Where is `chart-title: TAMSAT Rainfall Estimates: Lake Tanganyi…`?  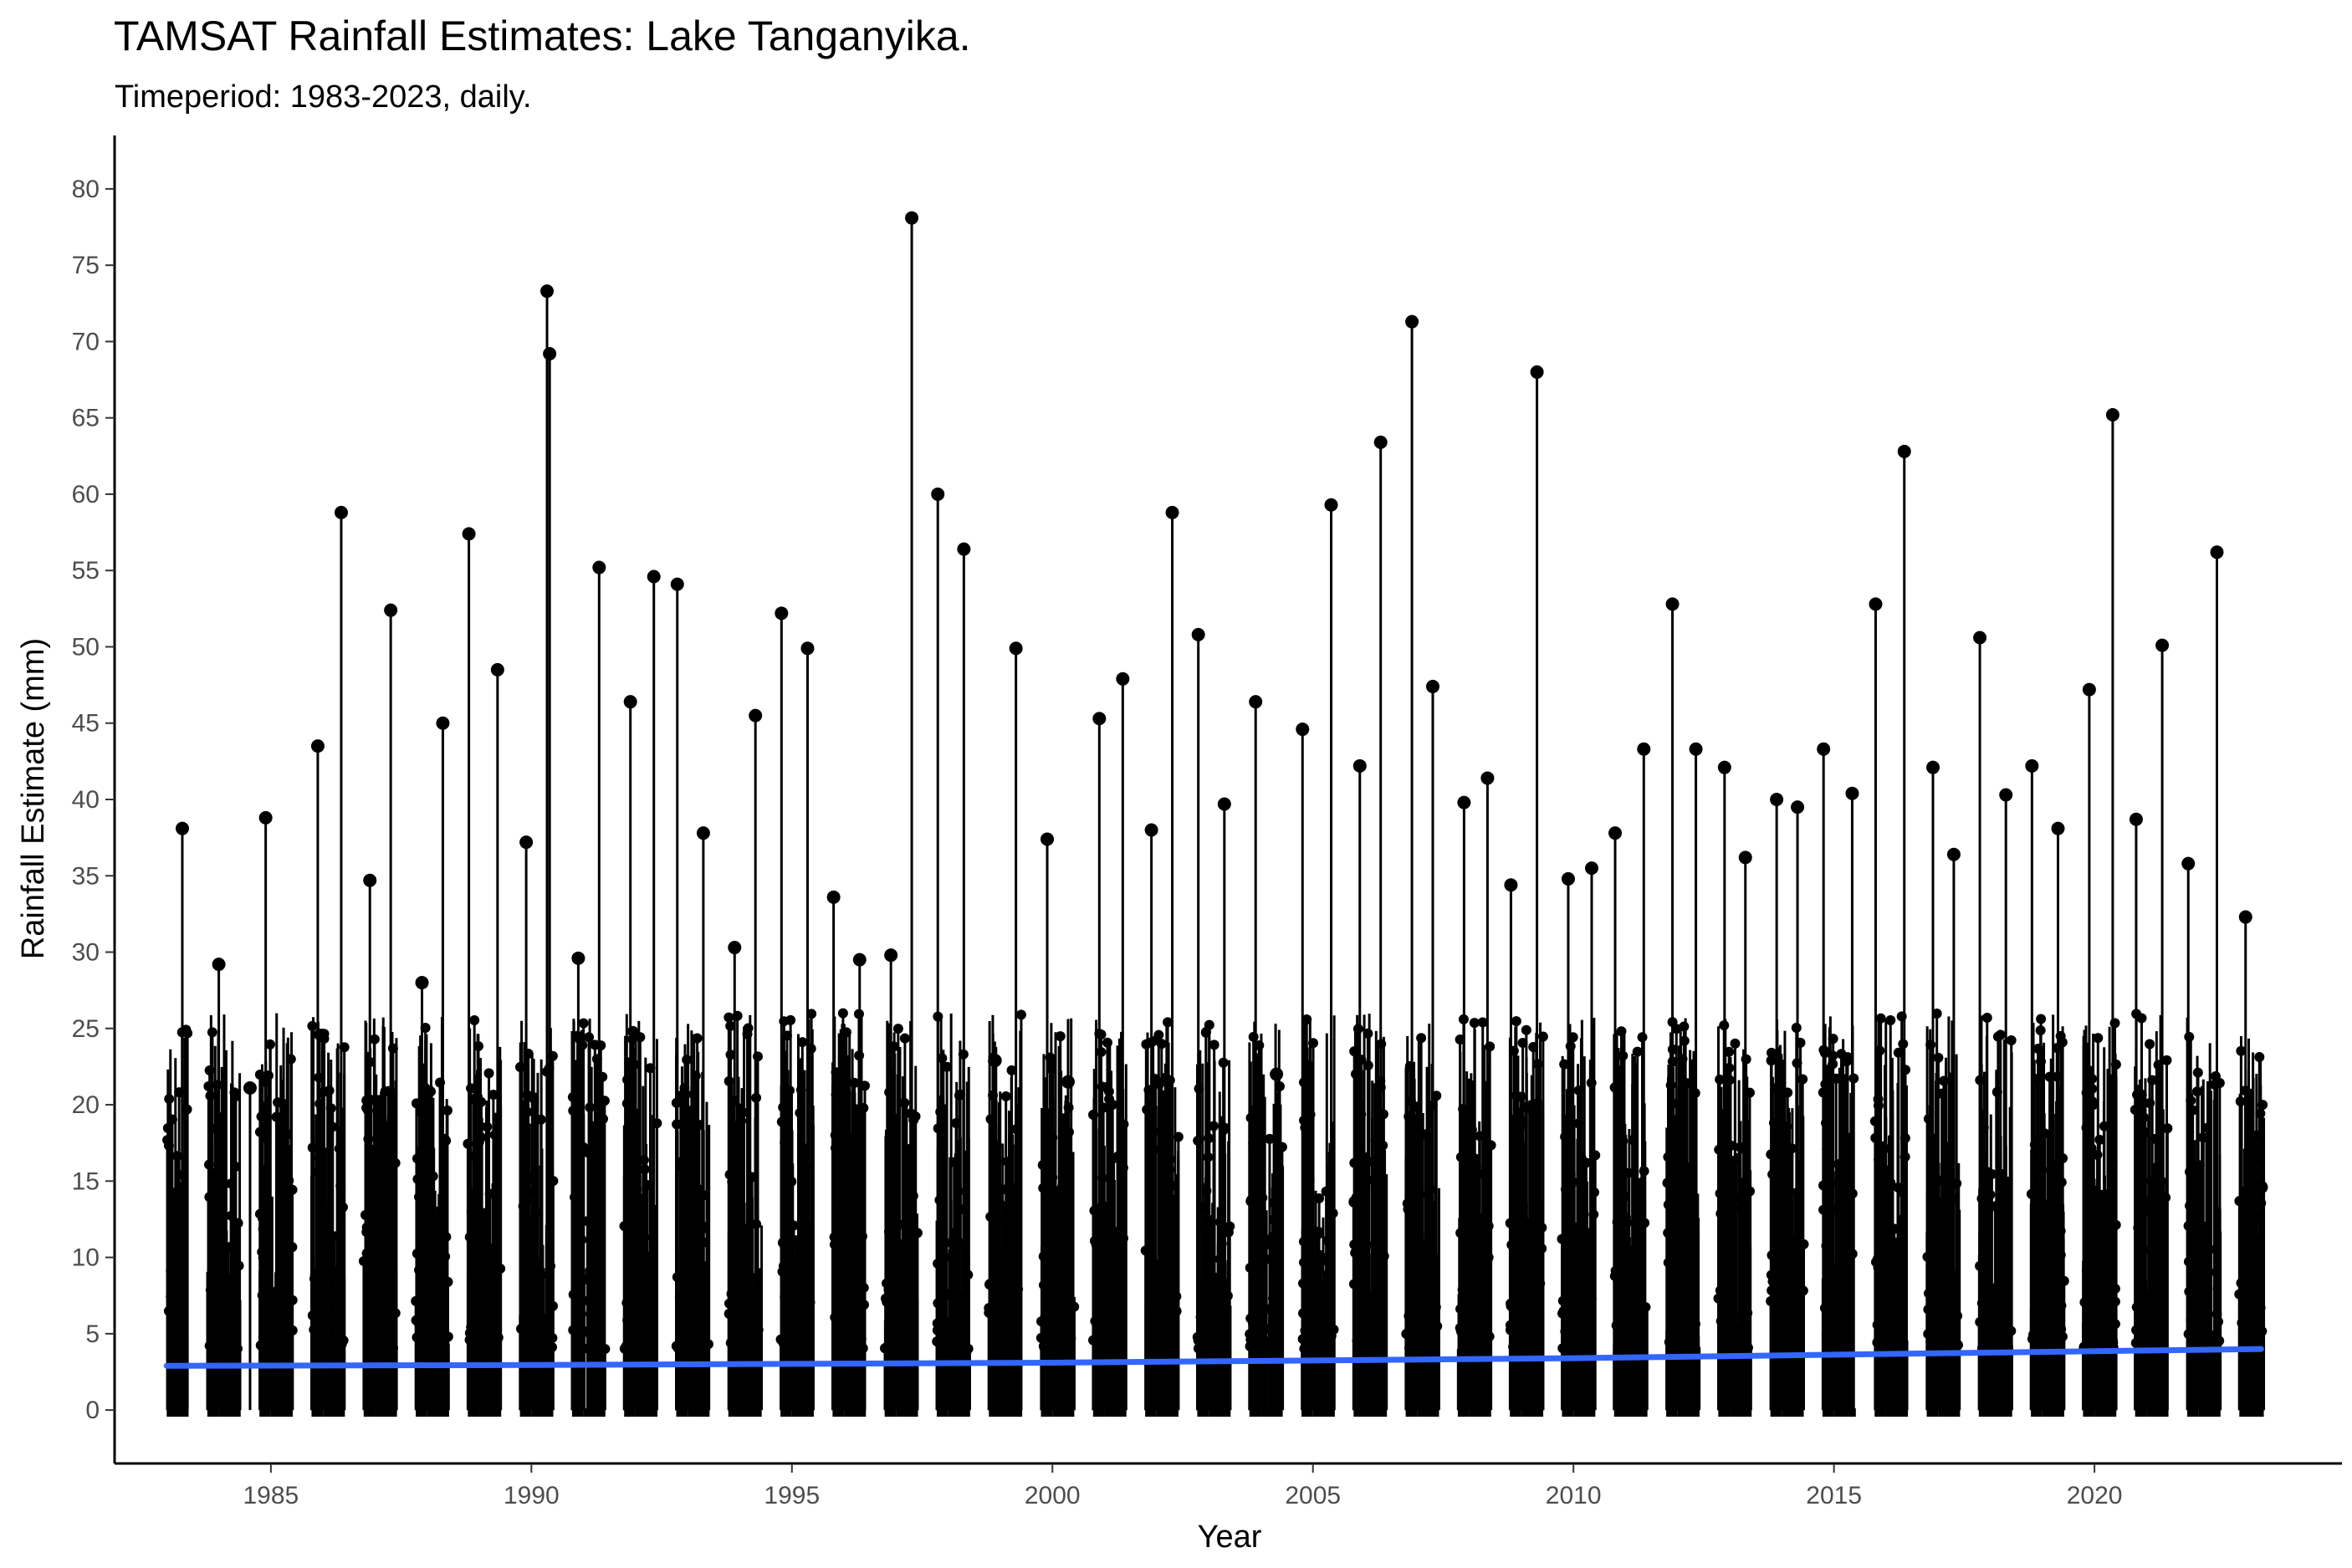
chart-title: TAMSAT Rainfall Estimates: Lake Tanganyi… is located at coordinates (542, 36).